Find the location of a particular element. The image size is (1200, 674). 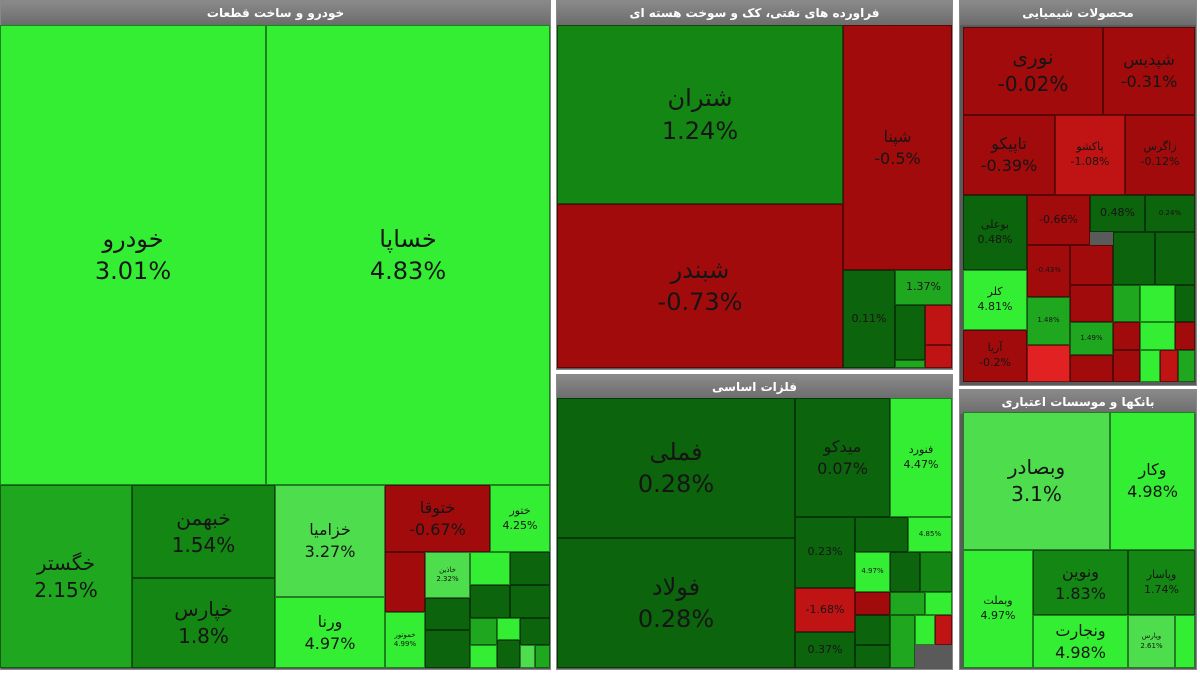

stock-tile: 0.24% is located at coordinates (1170, 213).